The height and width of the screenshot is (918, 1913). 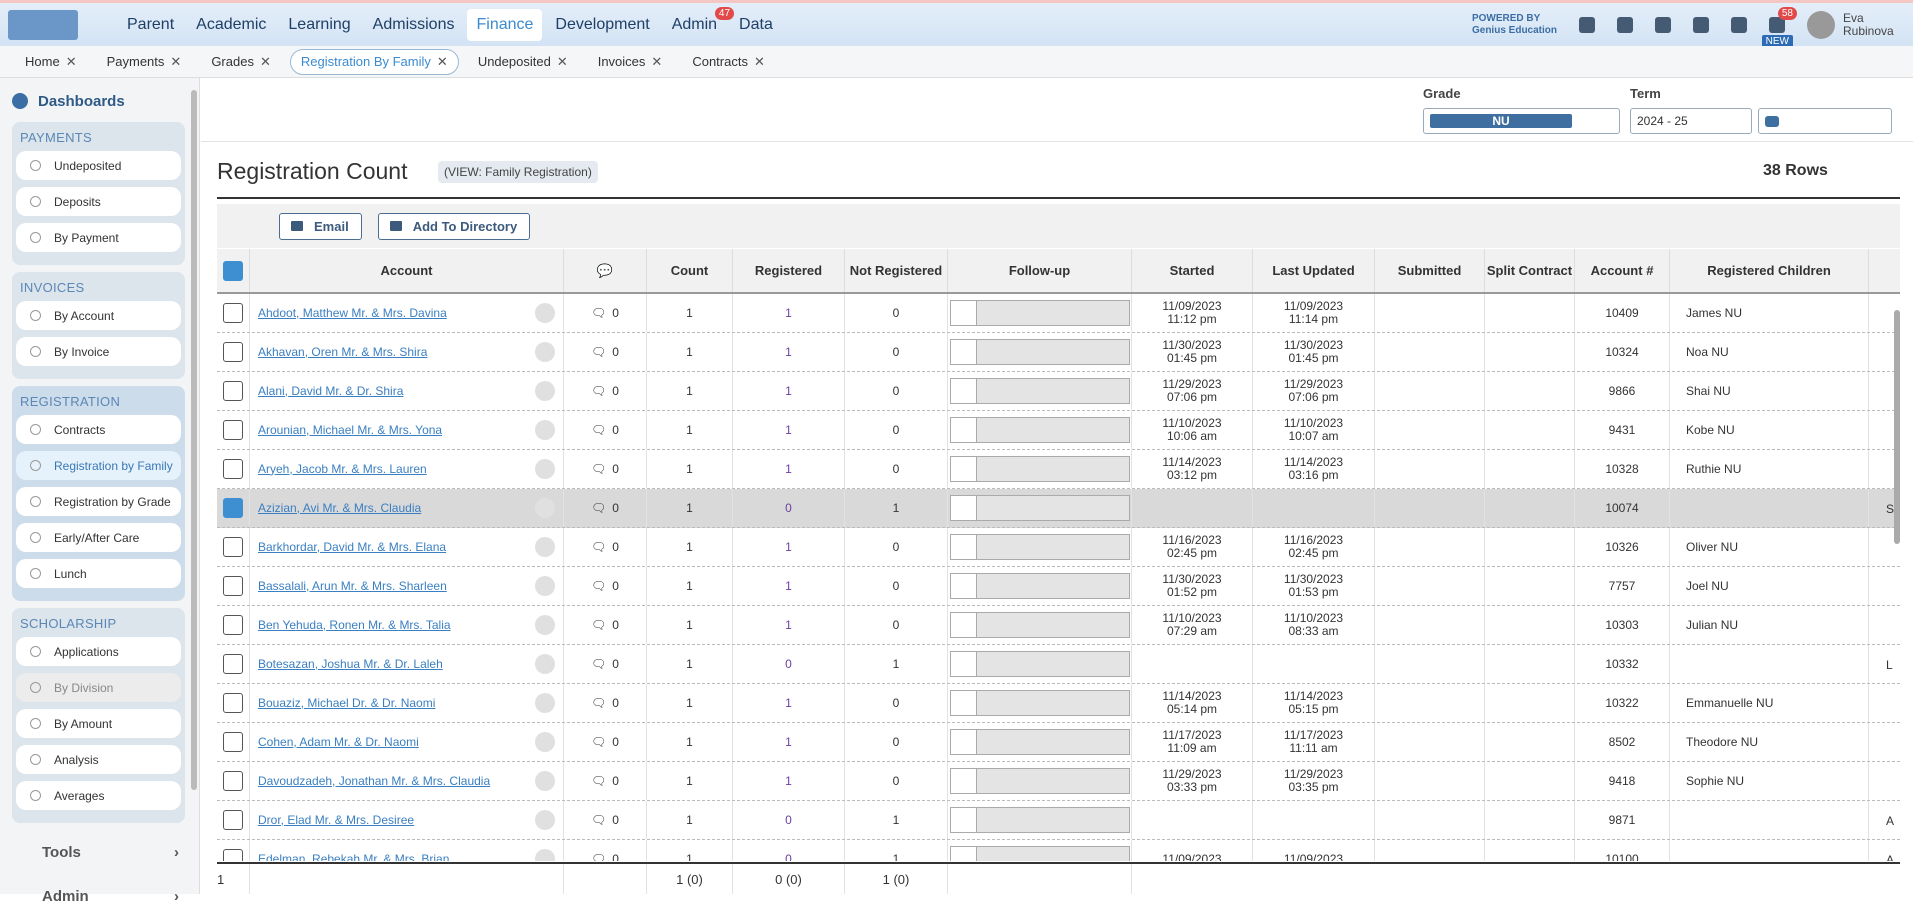 I want to click on sidebar-item: Registration by Grade, so click(x=98, y=501).